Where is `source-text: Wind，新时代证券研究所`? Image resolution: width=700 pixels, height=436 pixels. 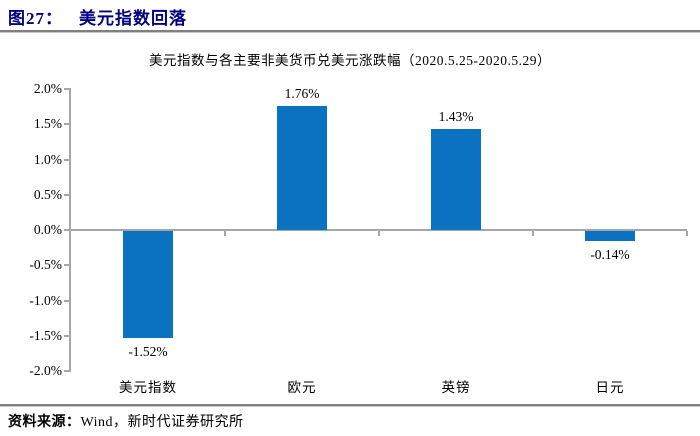
source-text: Wind，新时代证券研究所 is located at coordinates (162, 422).